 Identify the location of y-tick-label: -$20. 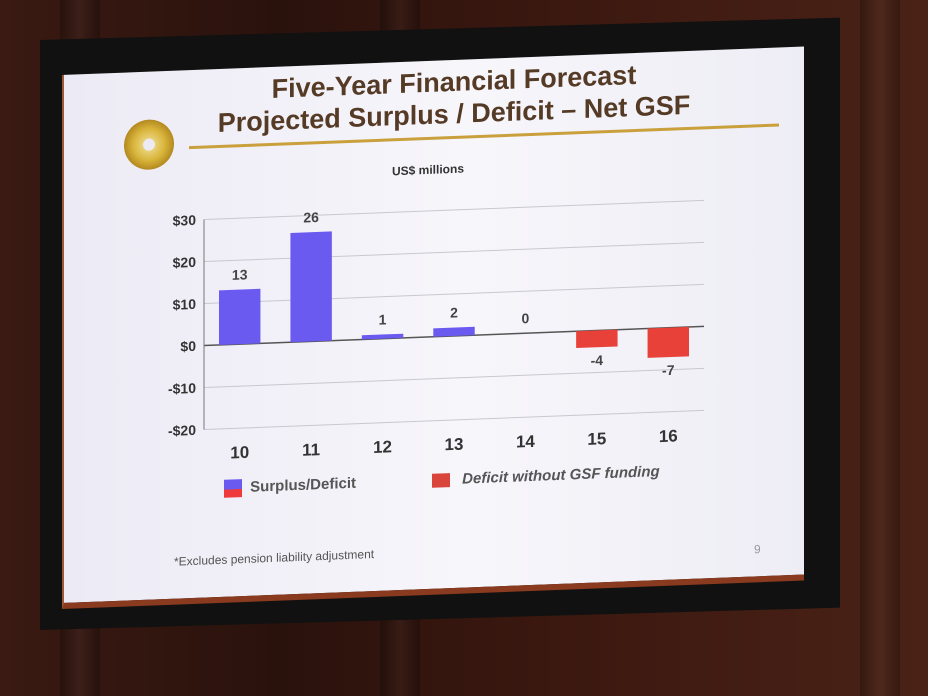
(182, 430).